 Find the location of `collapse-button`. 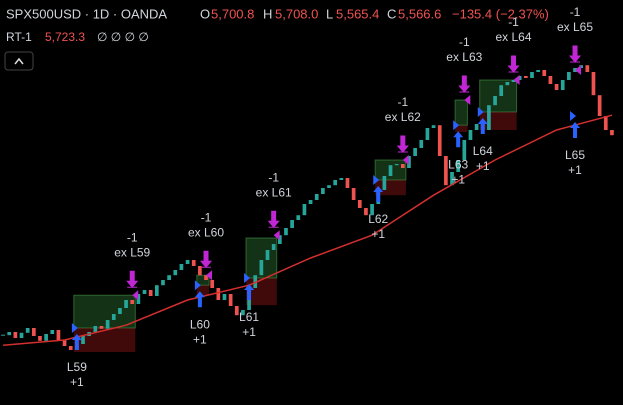

collapse-button is located at coordinates (19, 61).